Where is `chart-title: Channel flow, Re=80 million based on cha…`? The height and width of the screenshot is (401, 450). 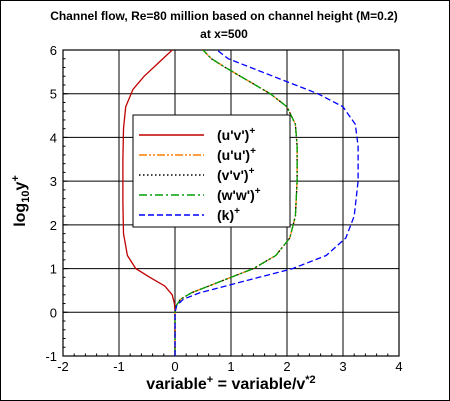 chart-title: Channel flow, Re=80 million based on cha… is located at coordinates (224, 16).